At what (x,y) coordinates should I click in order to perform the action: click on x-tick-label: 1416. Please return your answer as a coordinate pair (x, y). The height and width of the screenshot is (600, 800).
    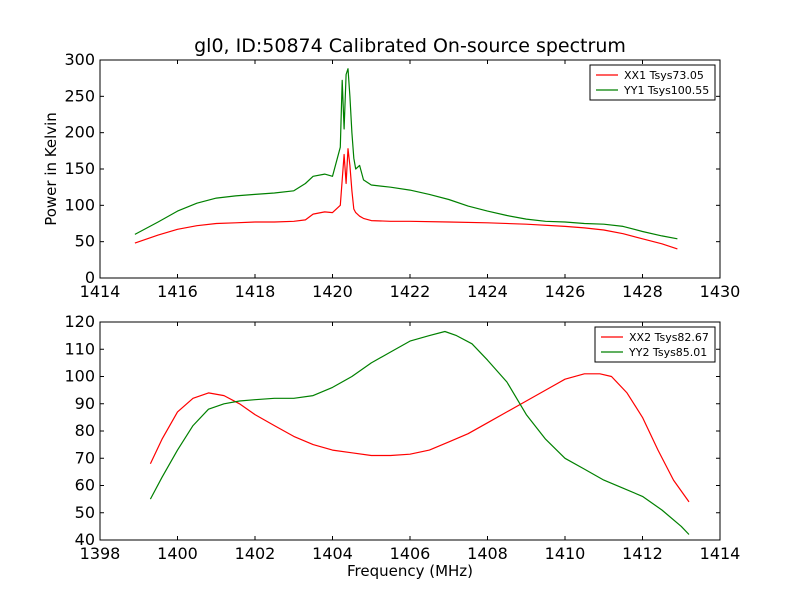
    Looking at the image, I should click on (177, 291).